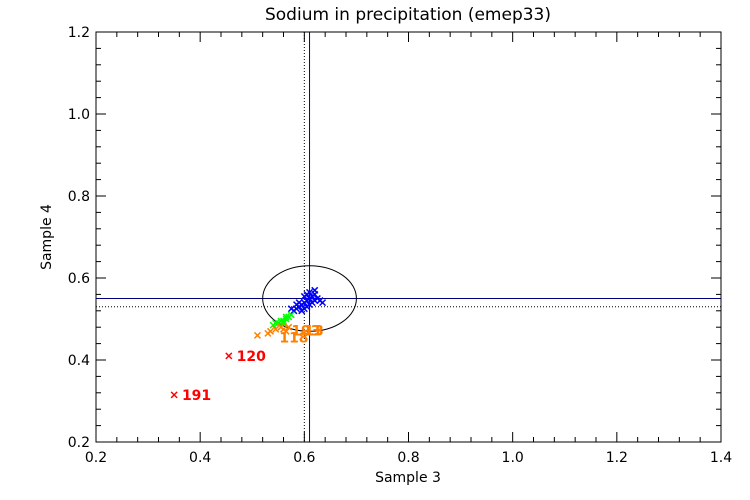  Describe the element at coordinates (79, 33) in the screenshot. I see `y-tick-label: 1.2` at that location.